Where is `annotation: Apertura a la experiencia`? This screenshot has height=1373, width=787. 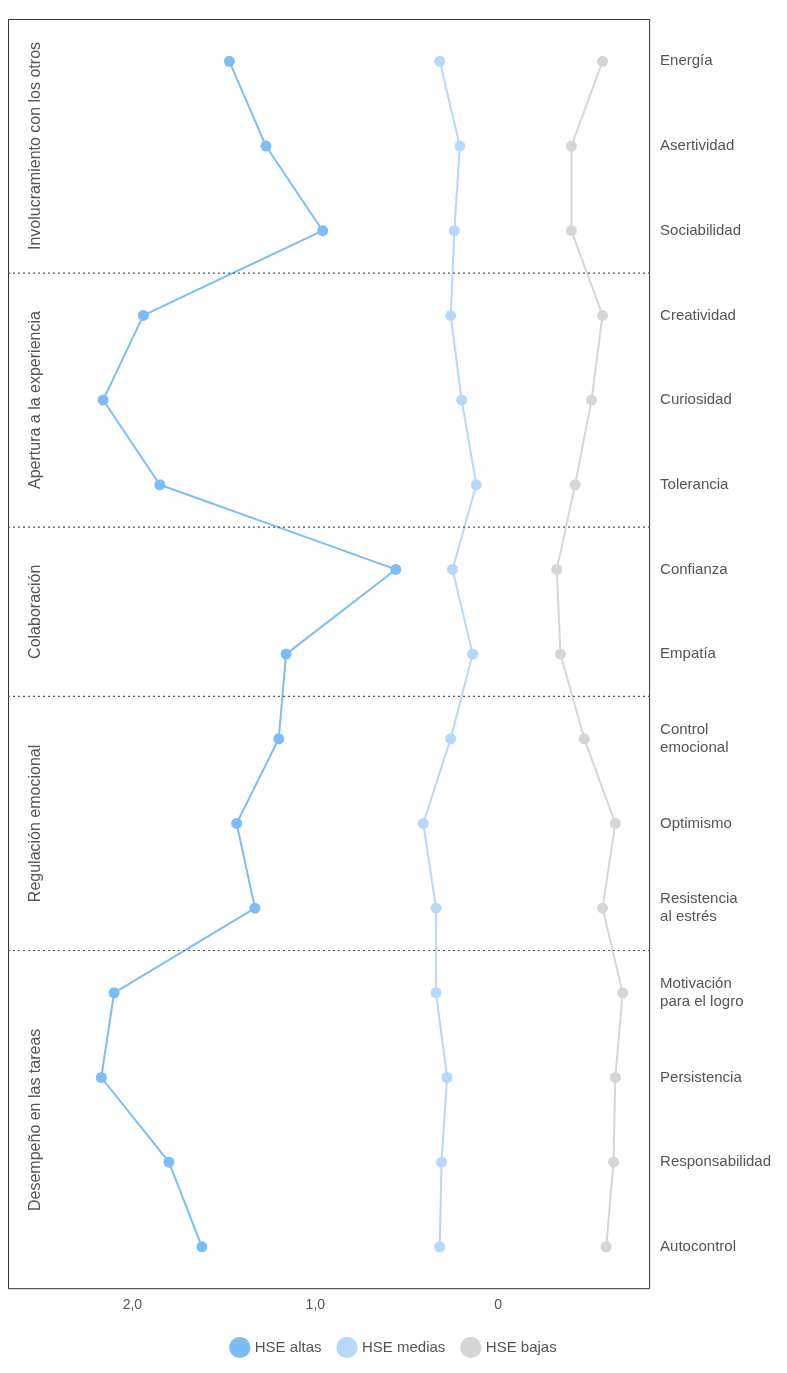 annotation: Apertura a la experiencia is located at coordinates (35, 400).